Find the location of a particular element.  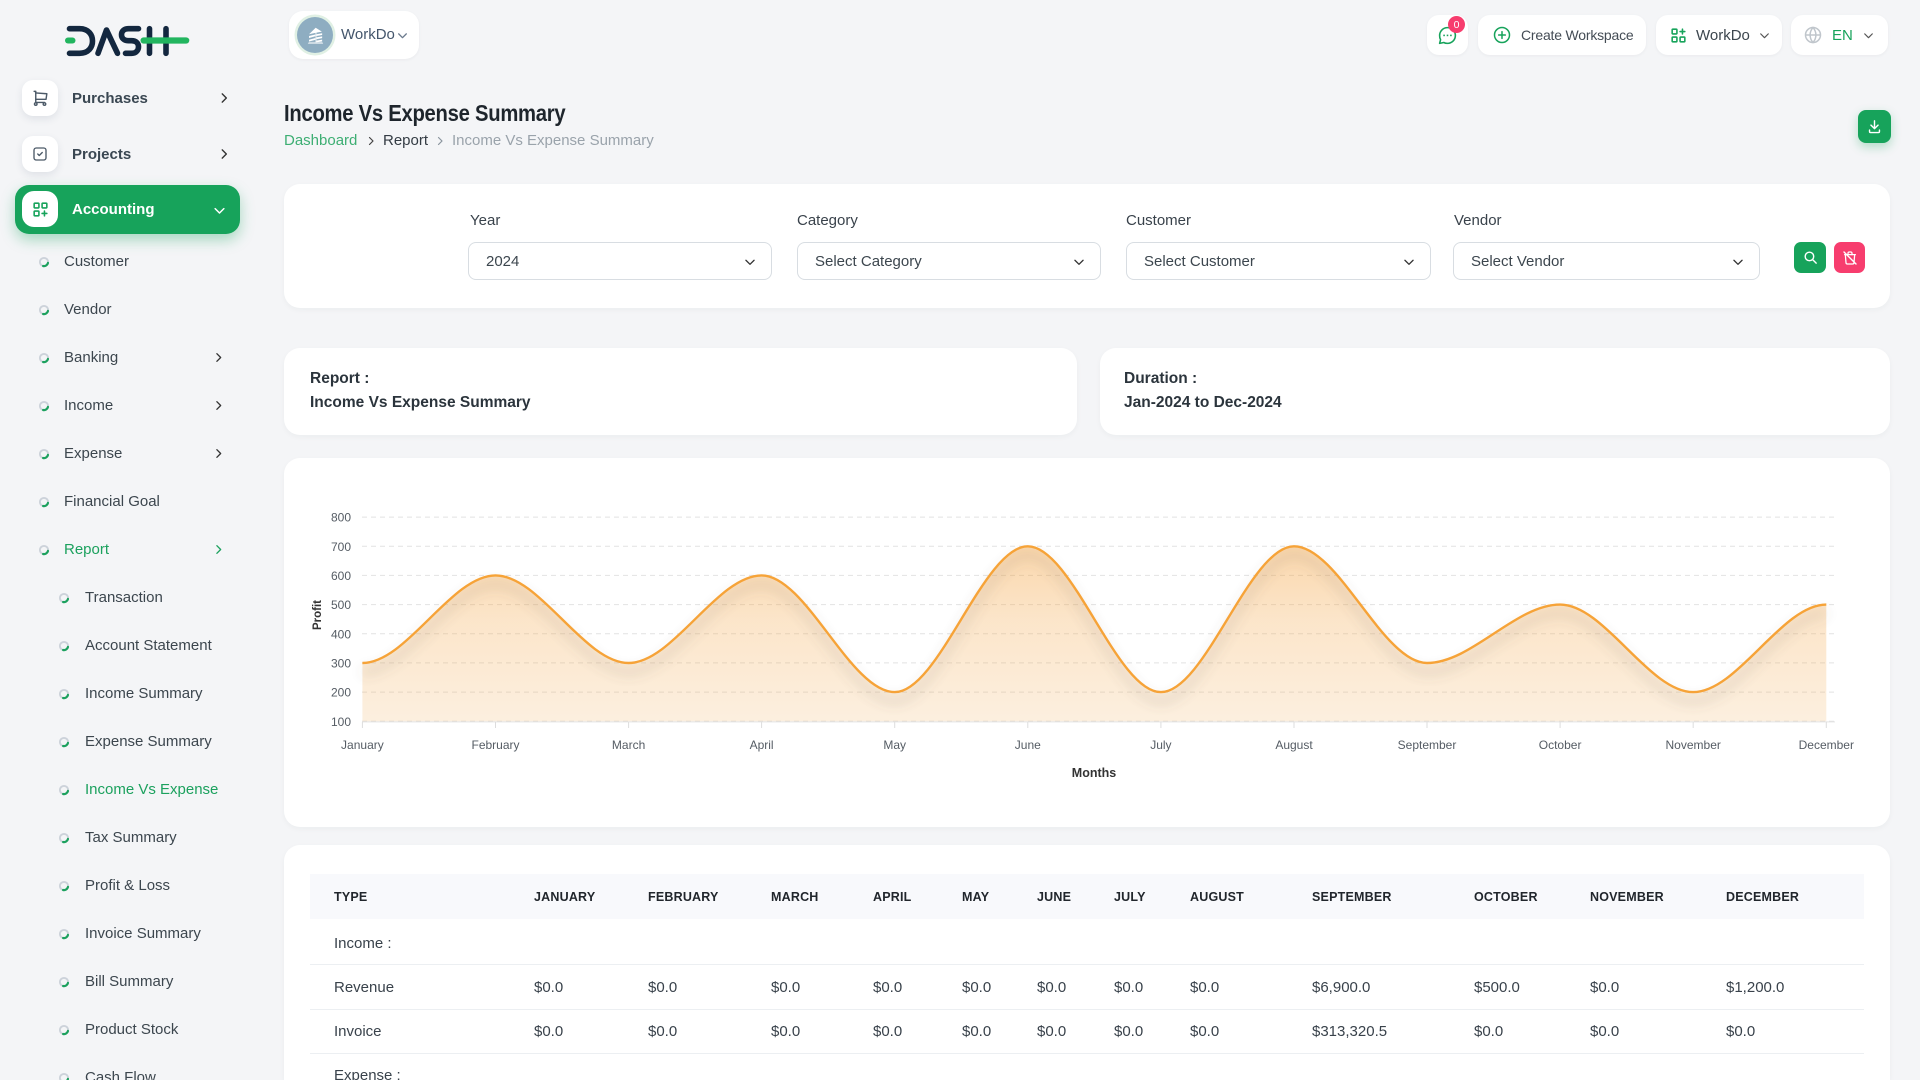

svg-text: June is located at coordinates (1028, 745).